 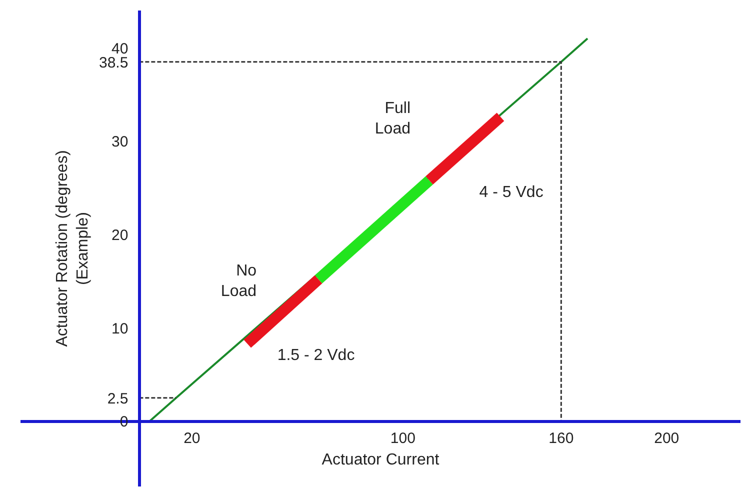 What do you see at coordinates (119, 142) in the screenshot?
I see `y-tick-label: 30` at bounding box center [119, 142].